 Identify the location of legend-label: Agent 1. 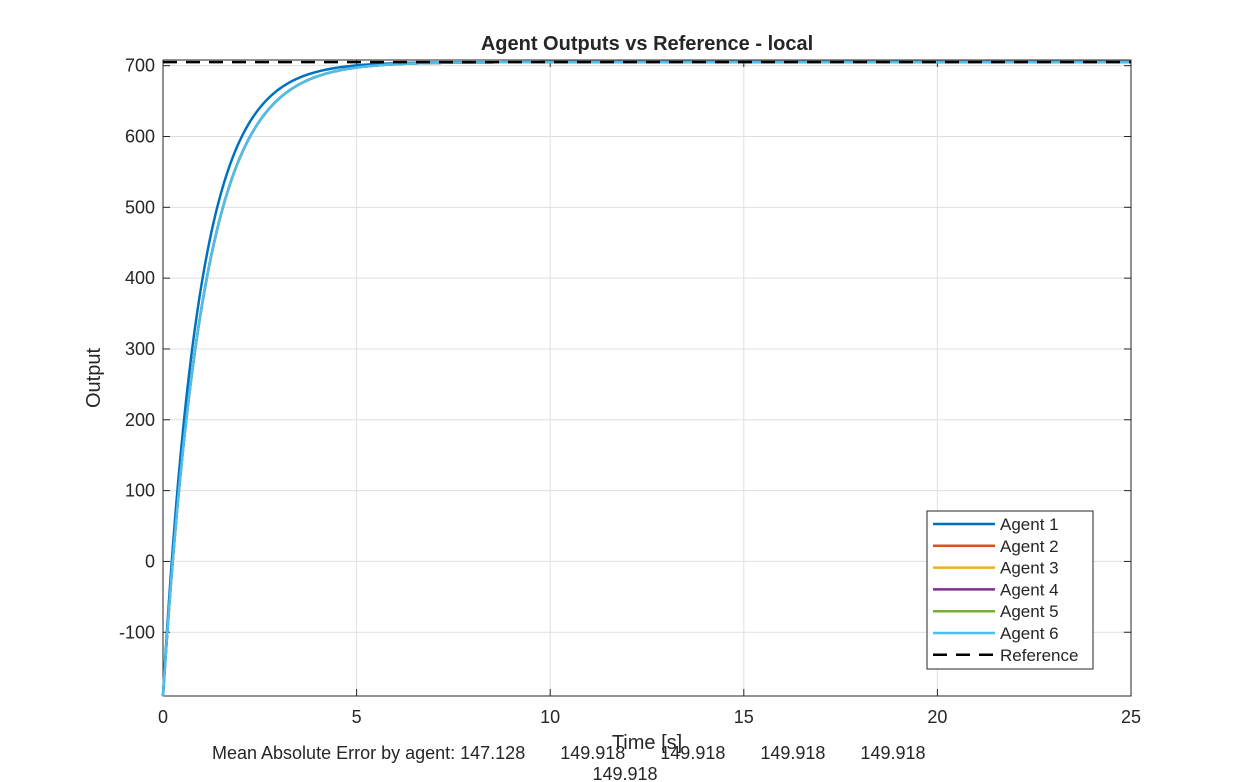
(1029, 524).